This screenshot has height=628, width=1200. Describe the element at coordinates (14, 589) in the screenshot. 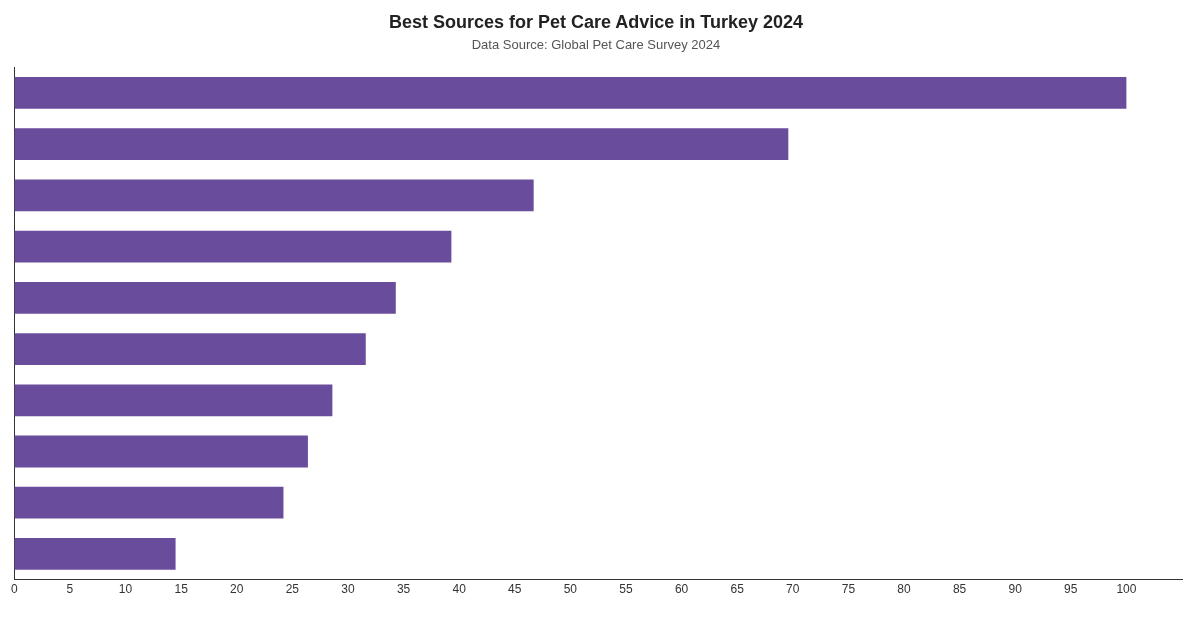

I see `x-tick-label: 0` at that location.